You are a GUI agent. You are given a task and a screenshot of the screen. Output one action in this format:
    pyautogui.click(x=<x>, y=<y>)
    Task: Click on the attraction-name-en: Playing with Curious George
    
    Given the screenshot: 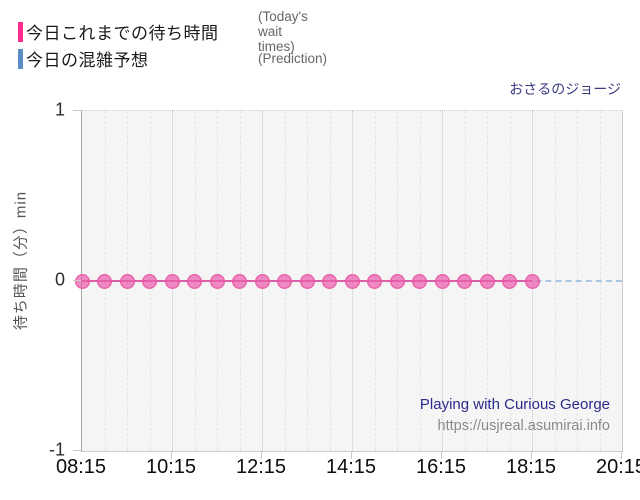 What is the action you would take?
    pyautogui.click(x=514, y=405)
    